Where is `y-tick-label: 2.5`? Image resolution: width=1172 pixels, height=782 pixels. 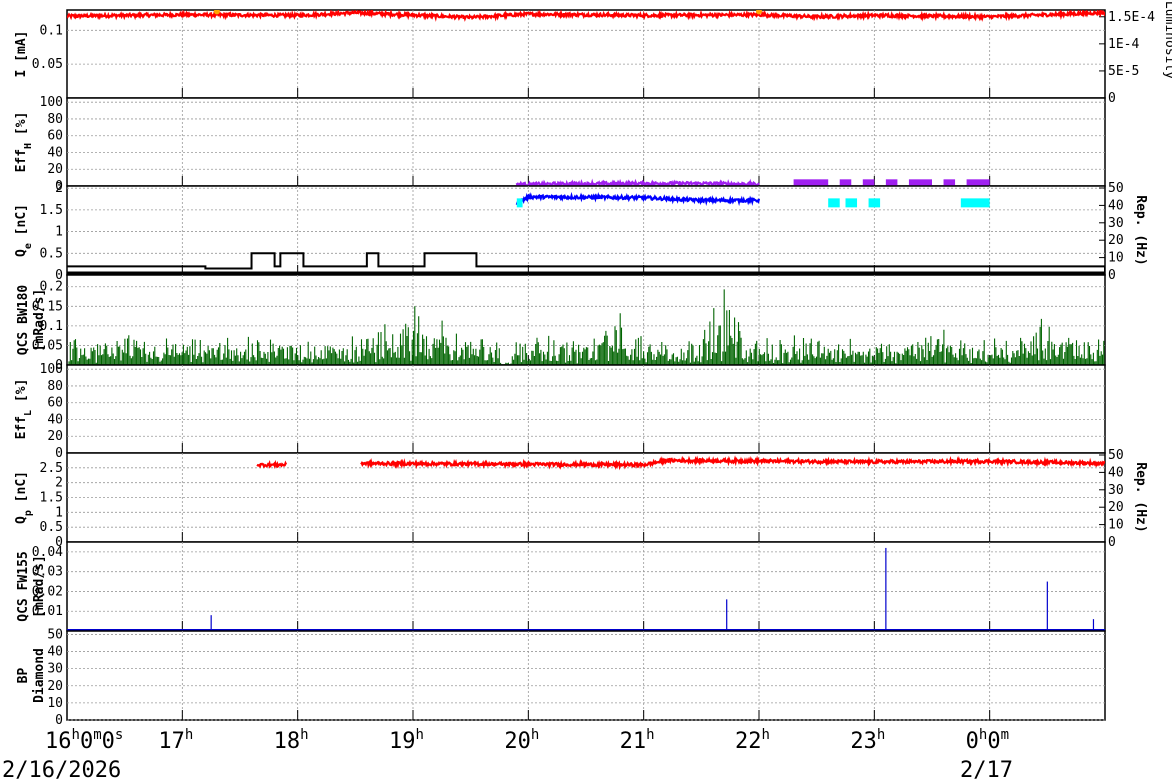 y-tick-label: 2.5 is located at coordinates (51, 468).